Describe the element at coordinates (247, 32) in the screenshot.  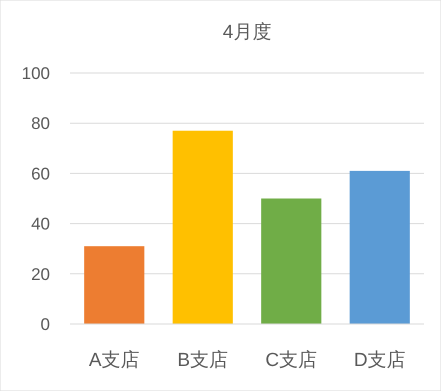
I see `chart-title: 4月度` at that location.